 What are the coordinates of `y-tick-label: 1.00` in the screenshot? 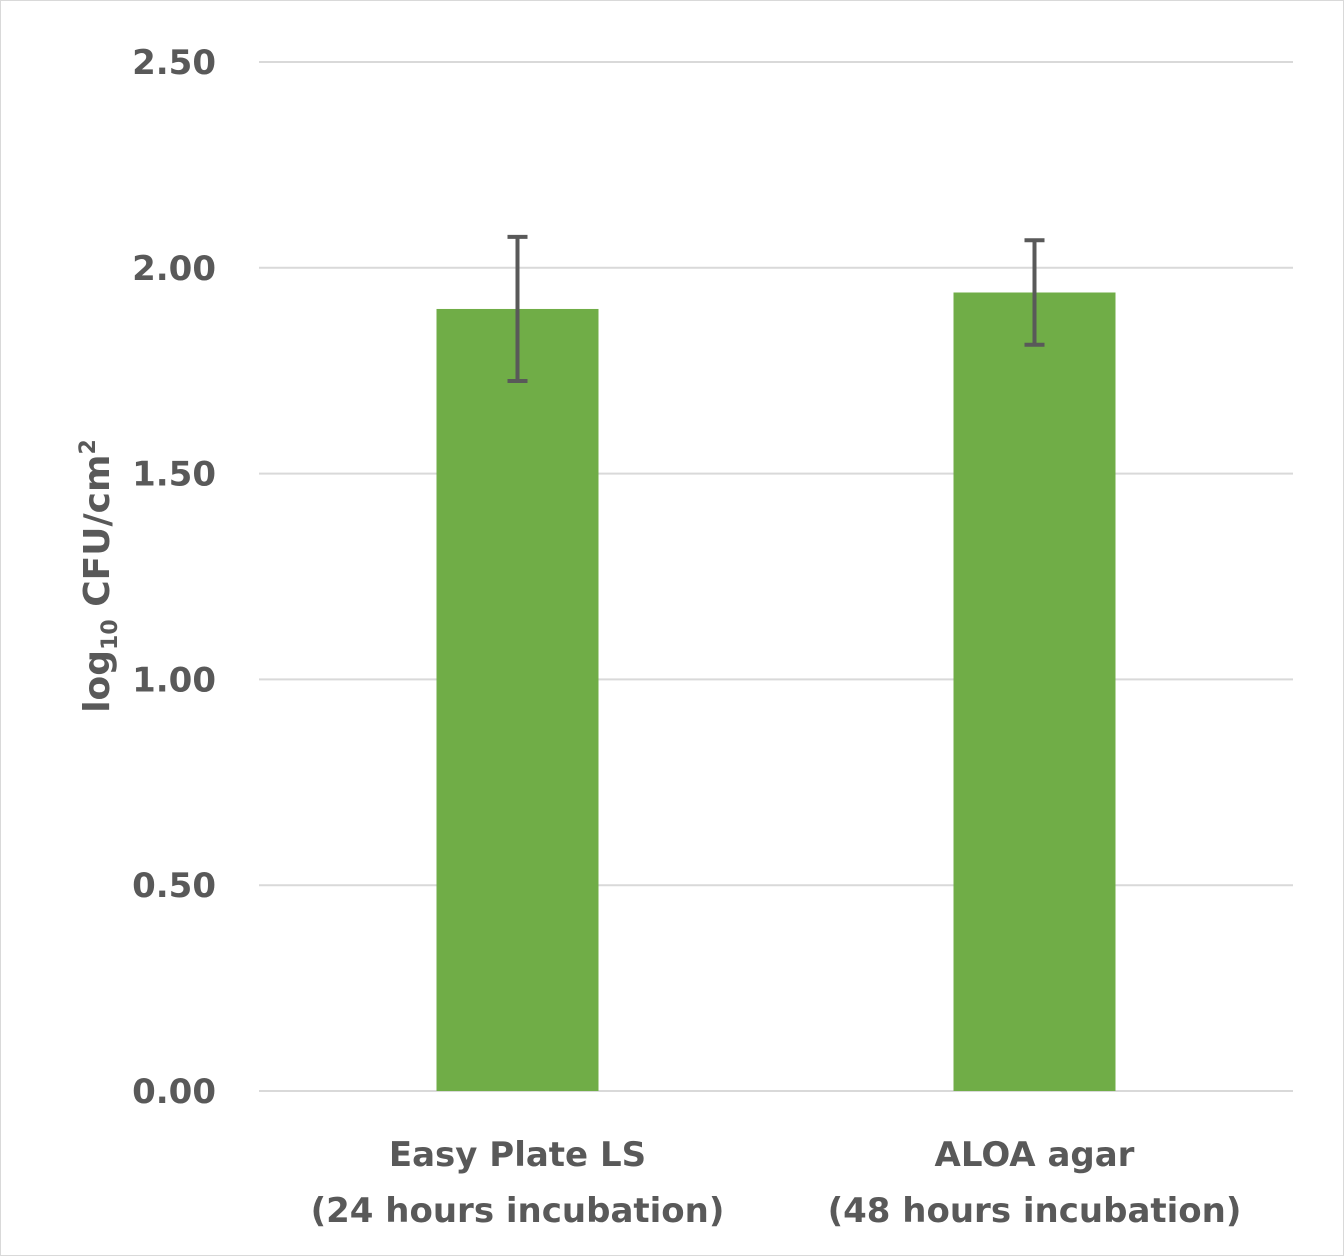 It's located at (174, 680).